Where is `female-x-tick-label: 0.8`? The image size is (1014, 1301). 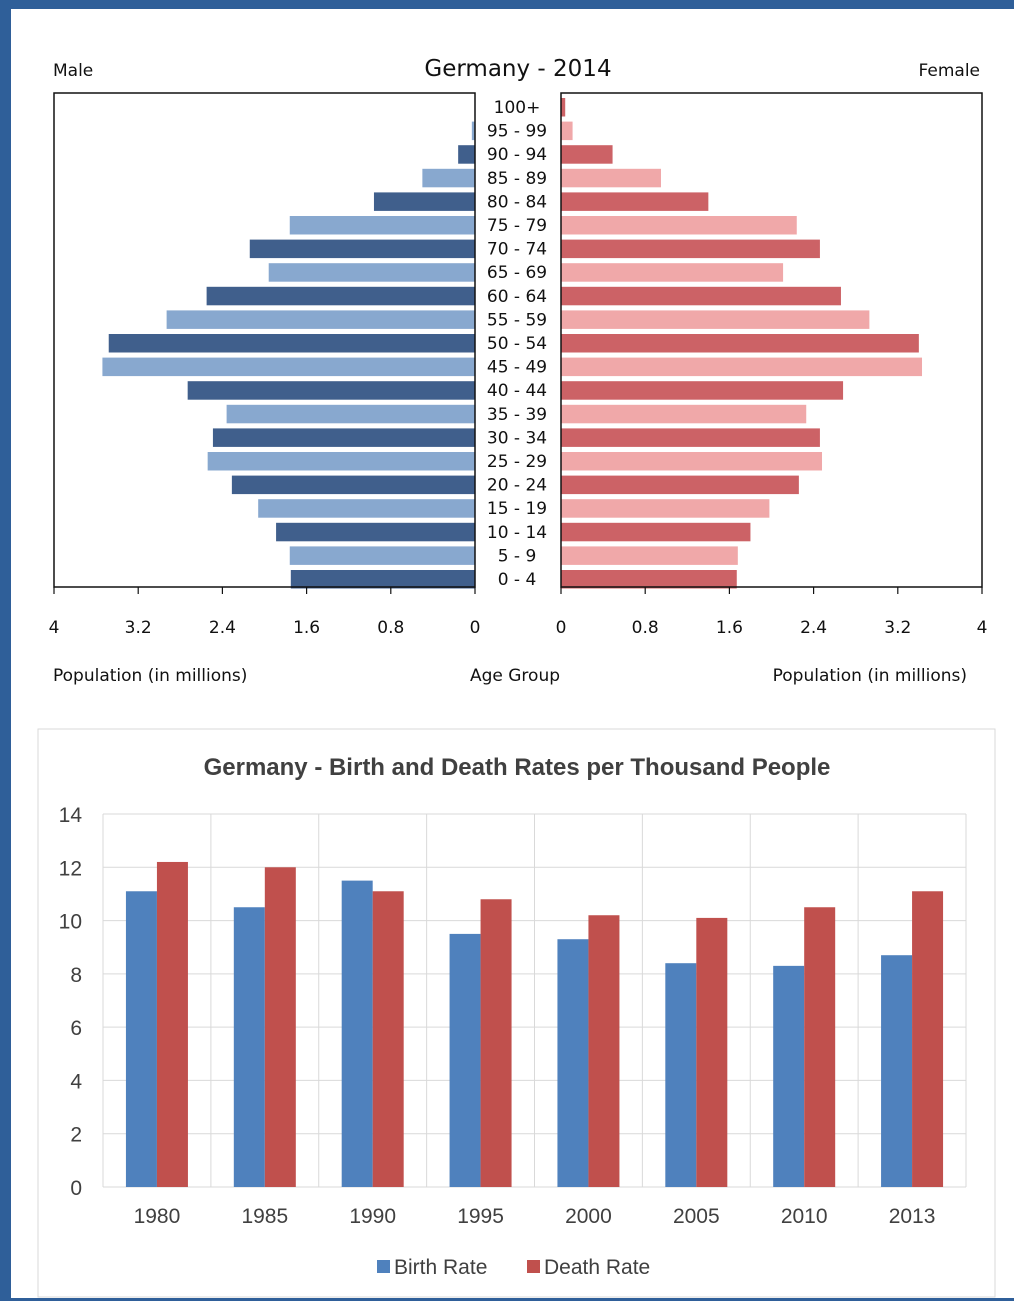
female-x-tick-label: 0.8 is located at coordinates (645, 628).